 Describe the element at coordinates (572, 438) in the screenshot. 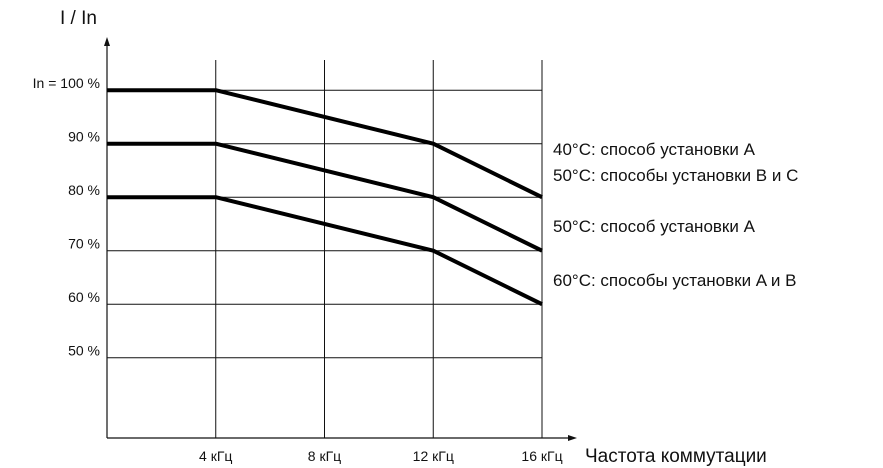

I see `x-axis-arrow` at that location.